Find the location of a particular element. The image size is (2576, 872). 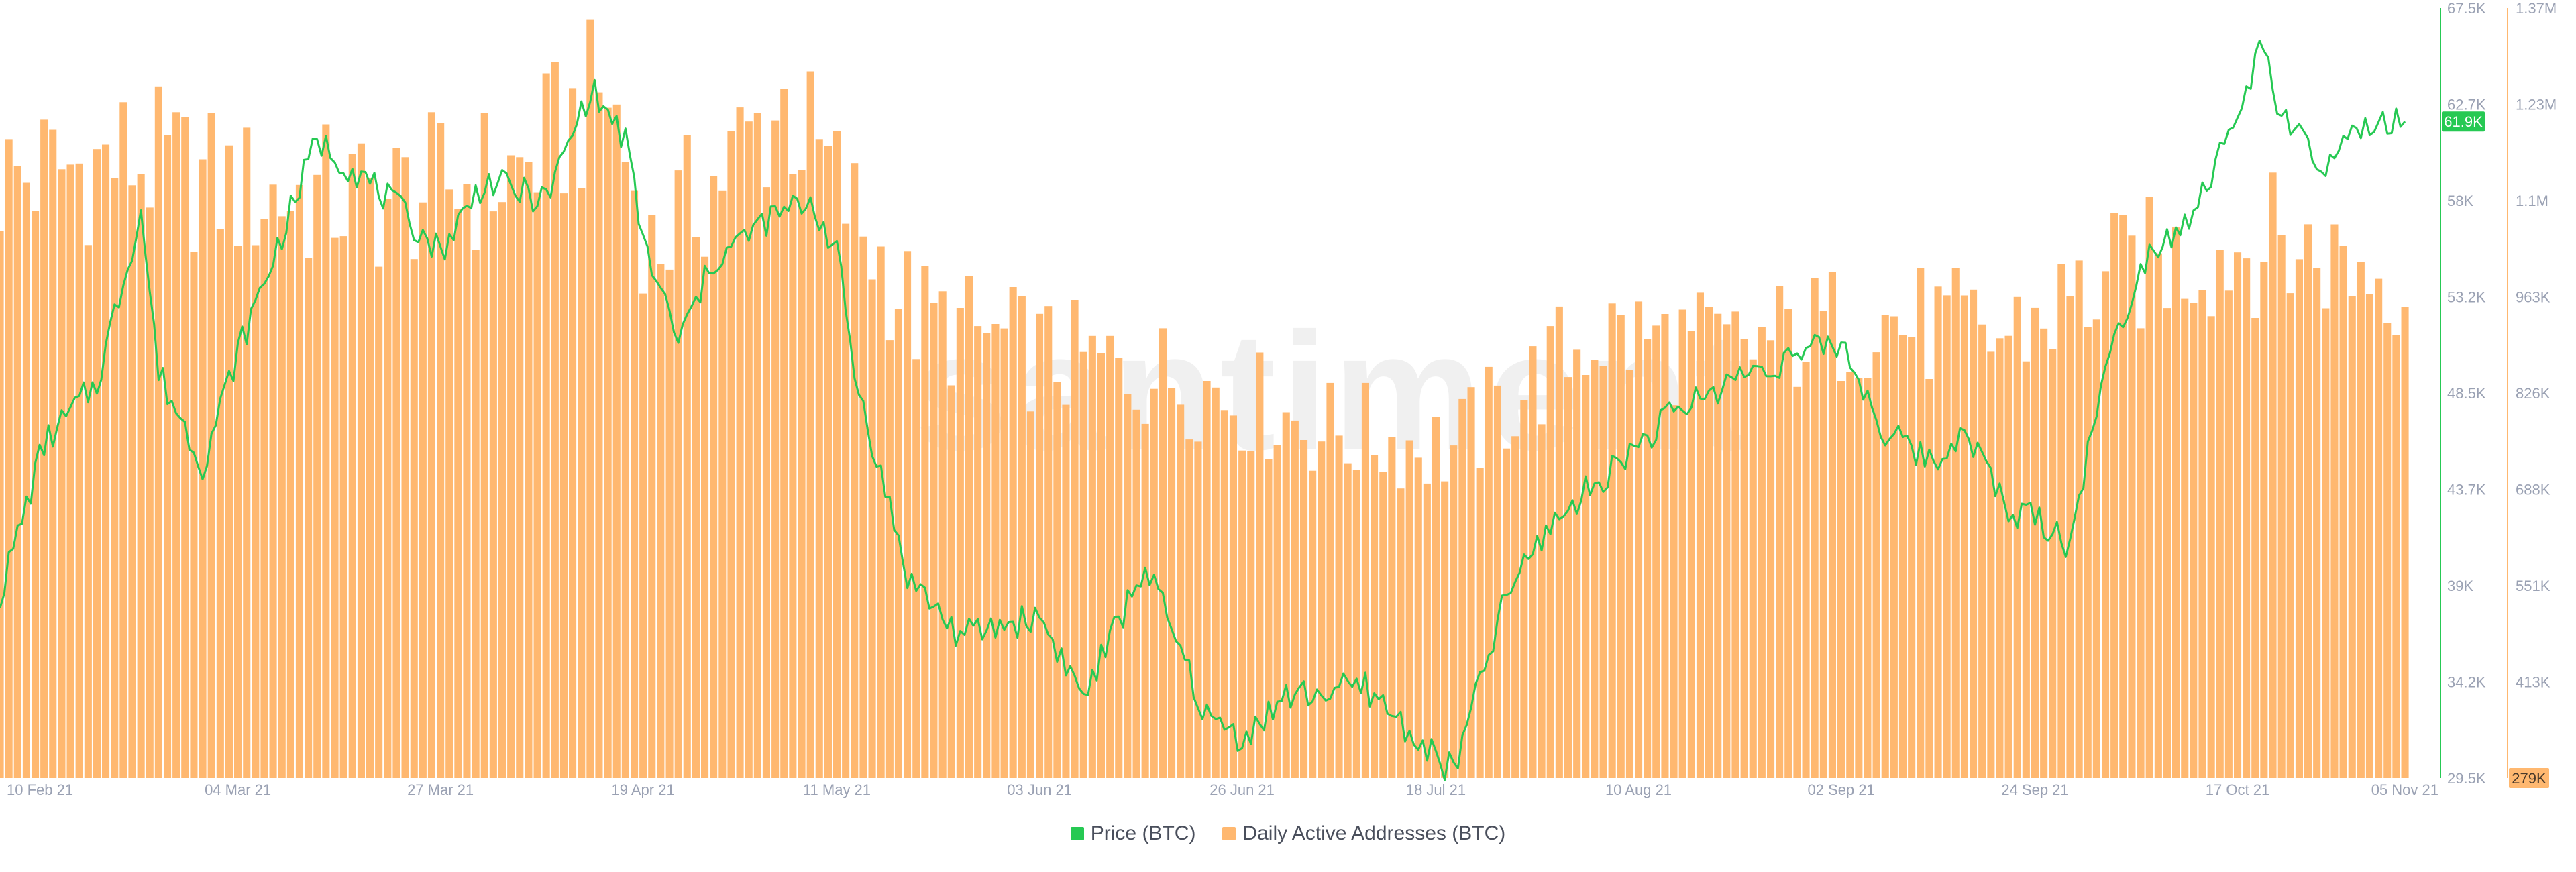

price-tick-label: 53.2K is located at coordinates (2466, 298).